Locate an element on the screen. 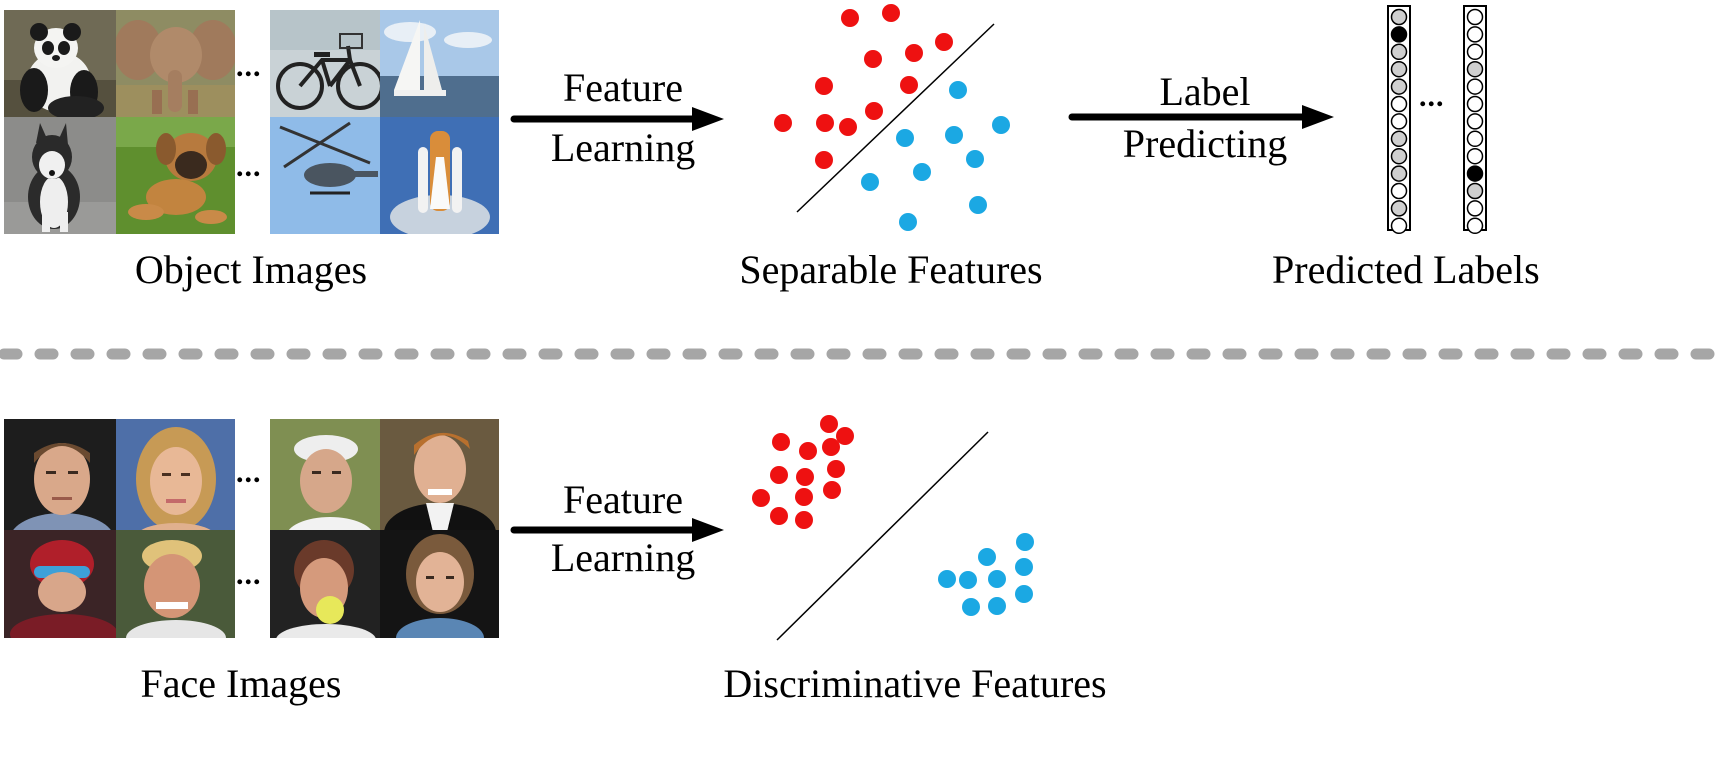 This screenshot has width=1726, height=783. separable-features-plot is located at coordinates (892, 117).